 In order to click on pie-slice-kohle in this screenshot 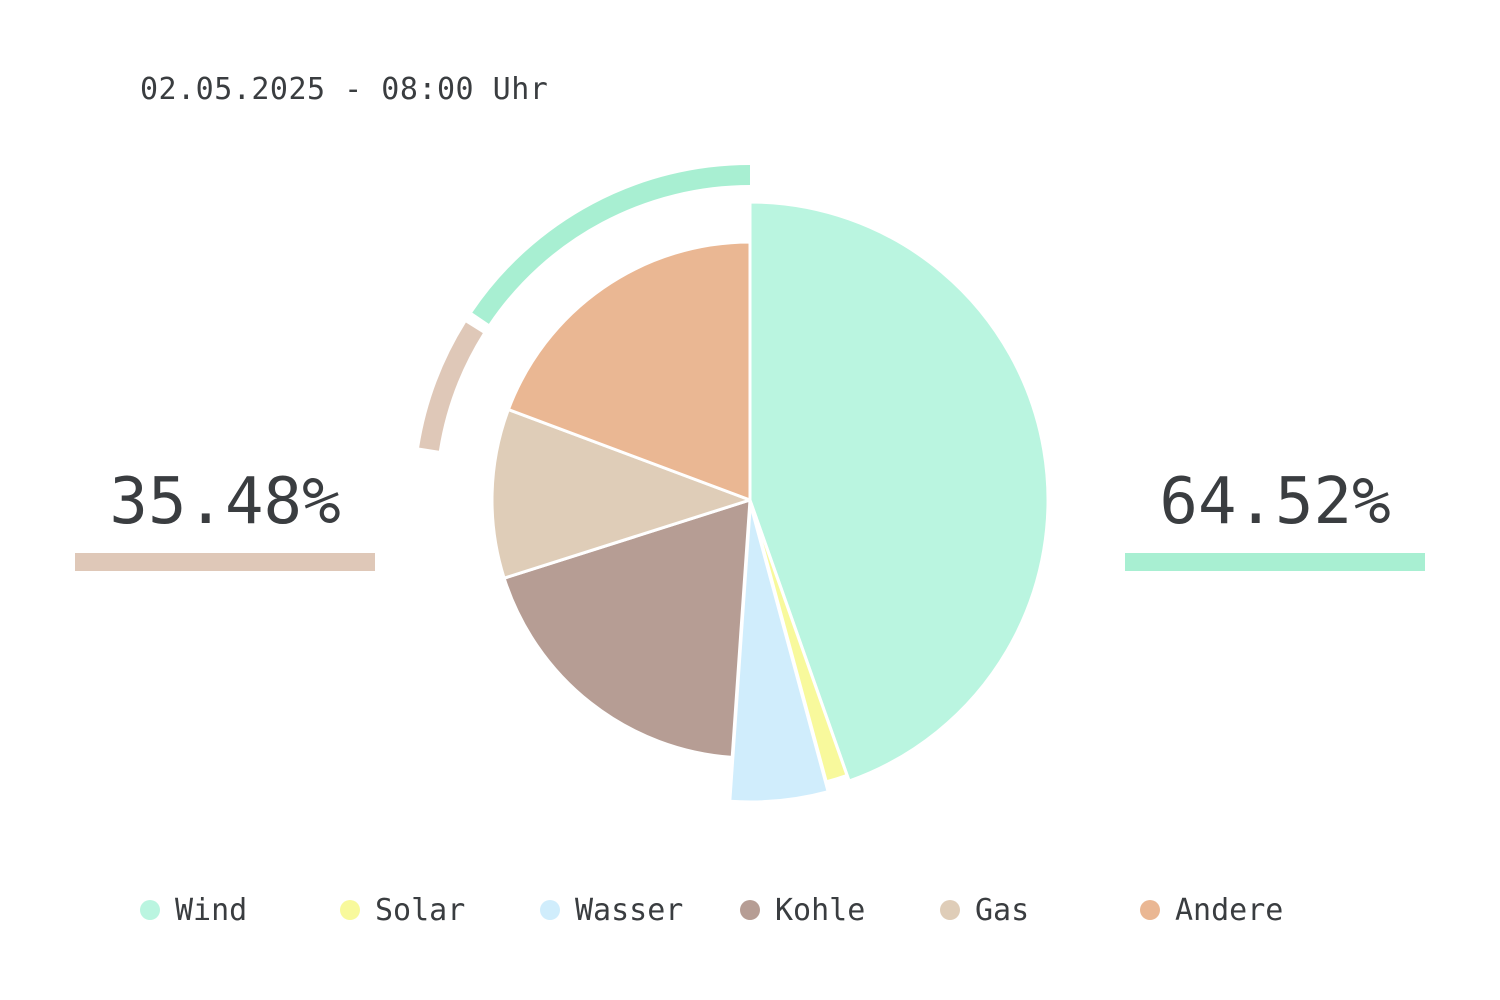, I will do `click(627, 628)`.